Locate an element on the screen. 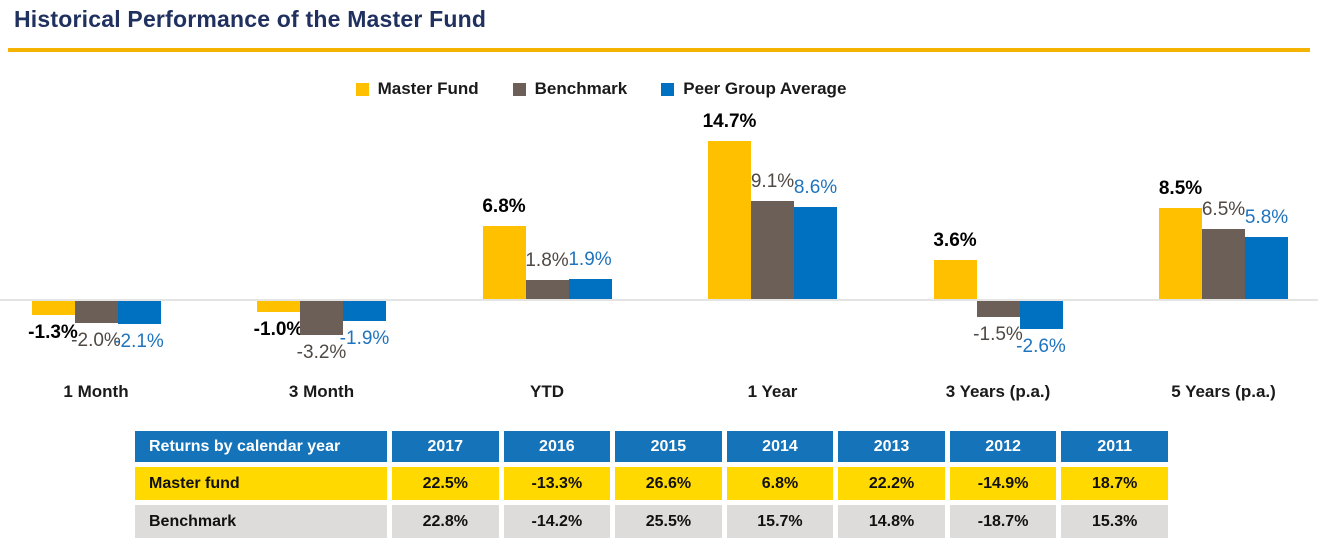 The image size is (1318, 558). bar-benchmark-5-years-p-a is located at coordinates (1223, 264).